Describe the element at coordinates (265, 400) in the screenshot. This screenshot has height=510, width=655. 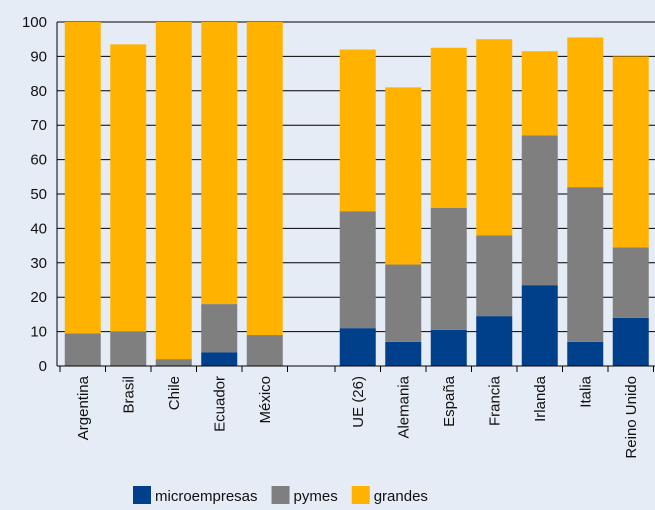
I see `category-label: México` at that location.